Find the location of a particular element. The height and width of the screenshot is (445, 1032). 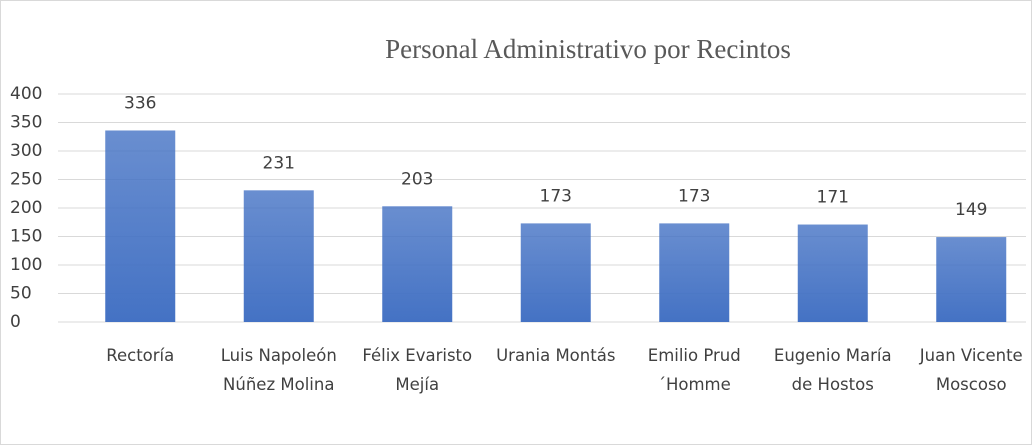

data-label: 336 is located at coordinates (140, 103).